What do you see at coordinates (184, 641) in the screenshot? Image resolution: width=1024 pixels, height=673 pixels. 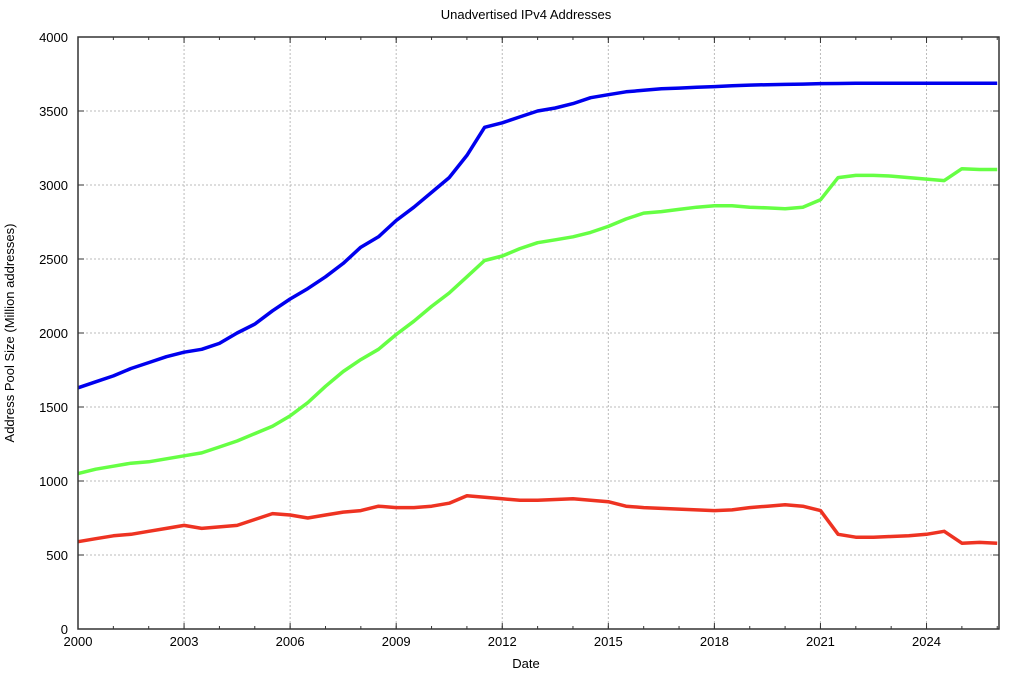 I see `x-tick-label: 2003` at bounding box center [184, 641].